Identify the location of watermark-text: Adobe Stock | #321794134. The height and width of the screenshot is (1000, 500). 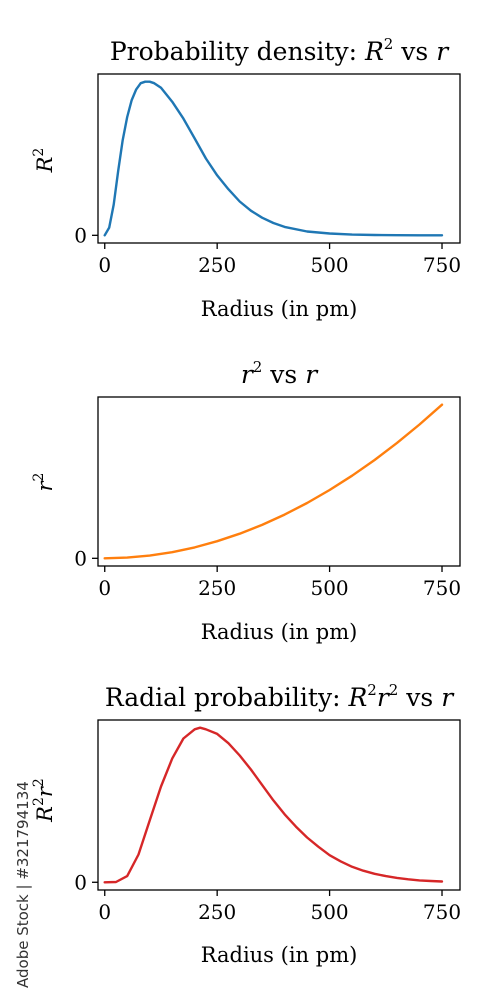
(23, 884).